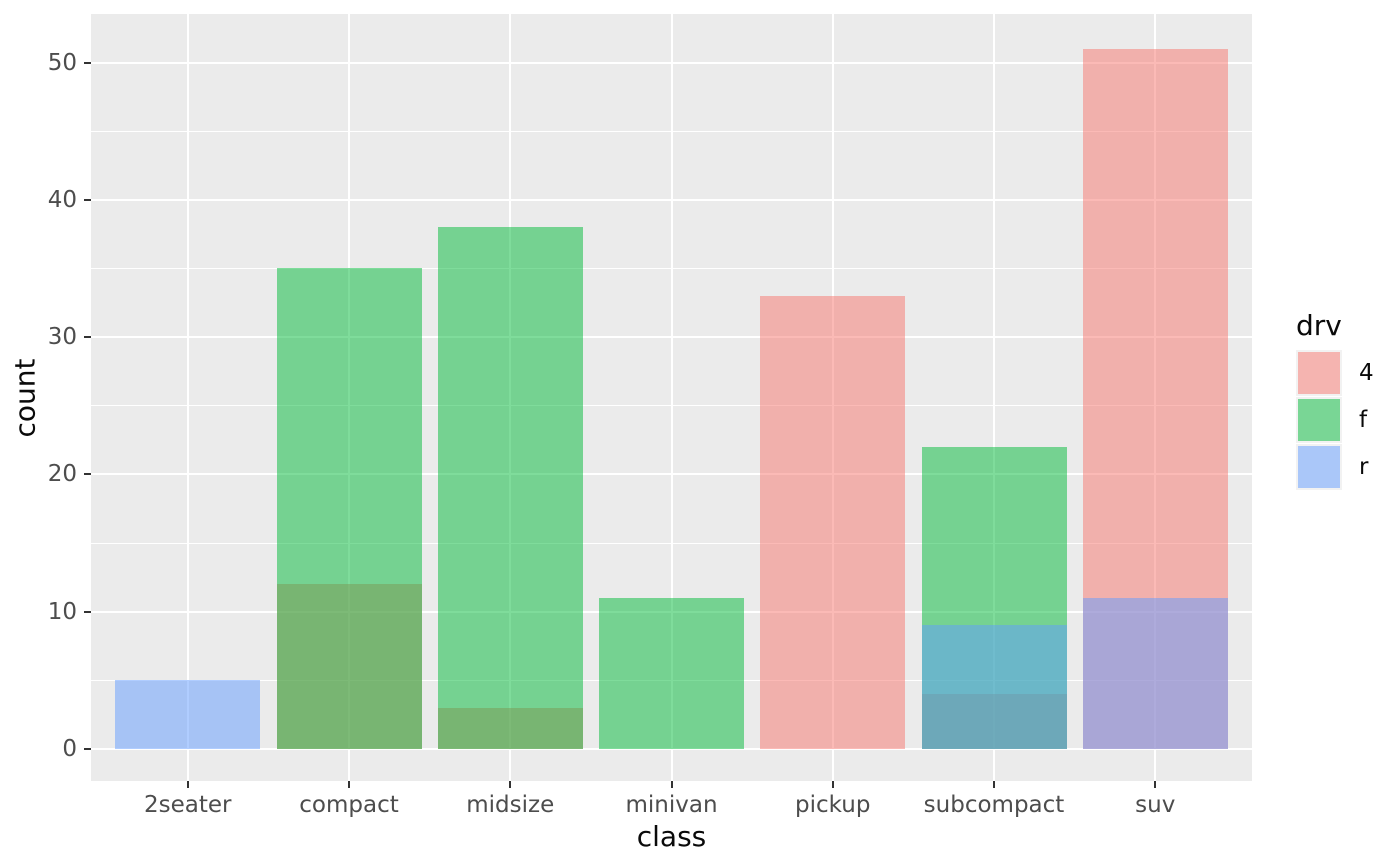  I want to click on x-tick-label-pickup: pickup, so click(833, 805).